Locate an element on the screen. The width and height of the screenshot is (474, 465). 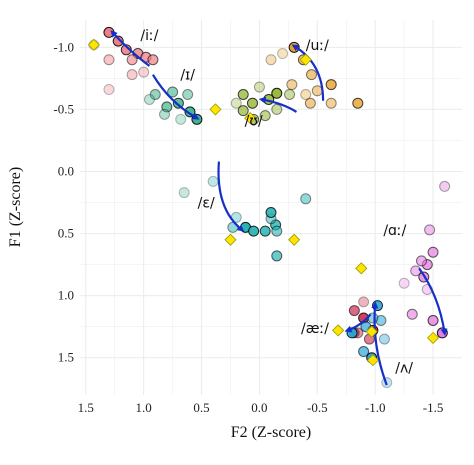
x-tick-label: 1.5 is located at coordinates (86, 407).